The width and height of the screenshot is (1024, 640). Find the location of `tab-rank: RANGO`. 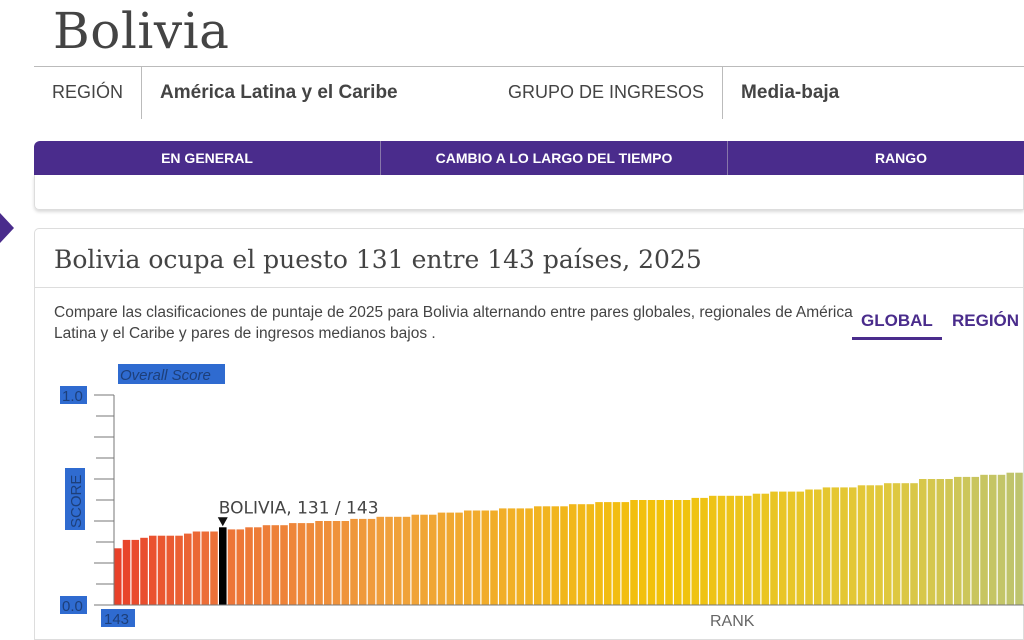

tab-rank: RANGO is located at coordinates (876, 158).